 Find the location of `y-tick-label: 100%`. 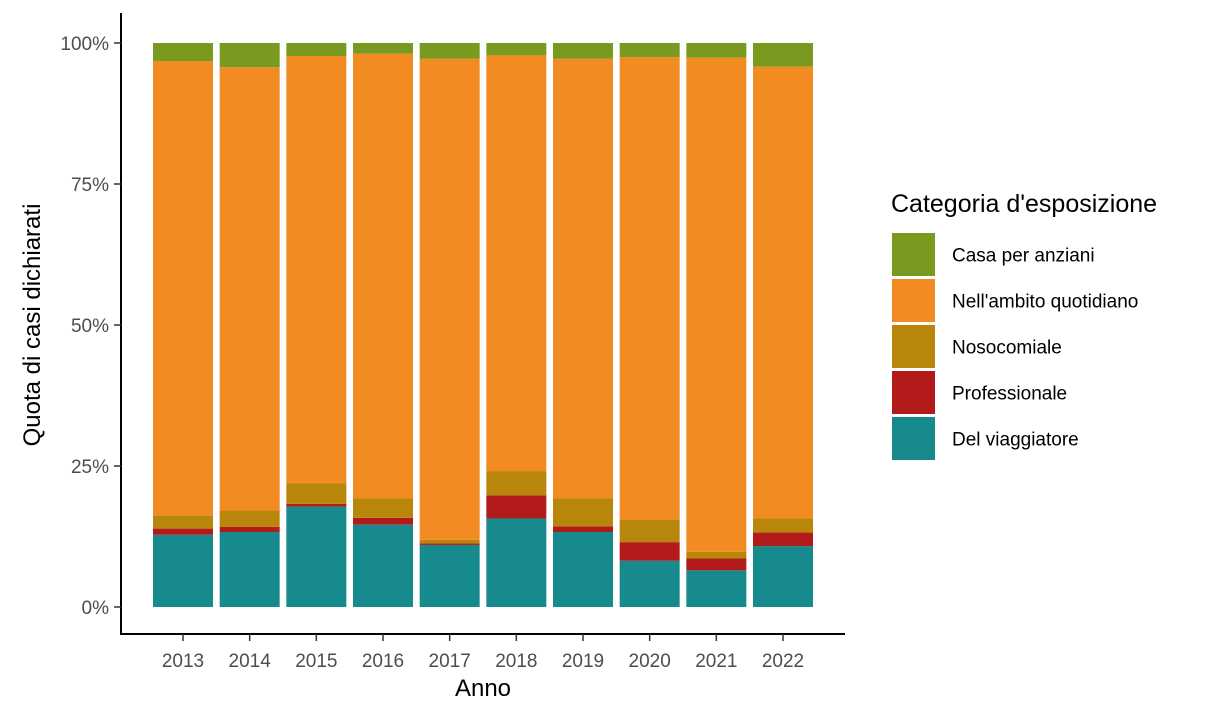

y-tick-label: 100% is located at coordinates (84, 44).